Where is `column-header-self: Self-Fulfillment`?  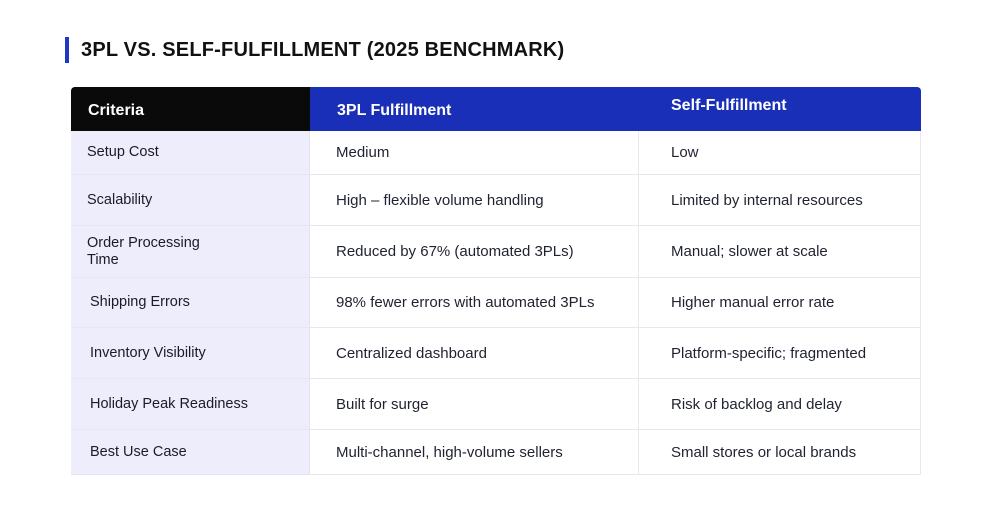 column-header-self: Self-Fulfillment is located at coordinates (780, 109).